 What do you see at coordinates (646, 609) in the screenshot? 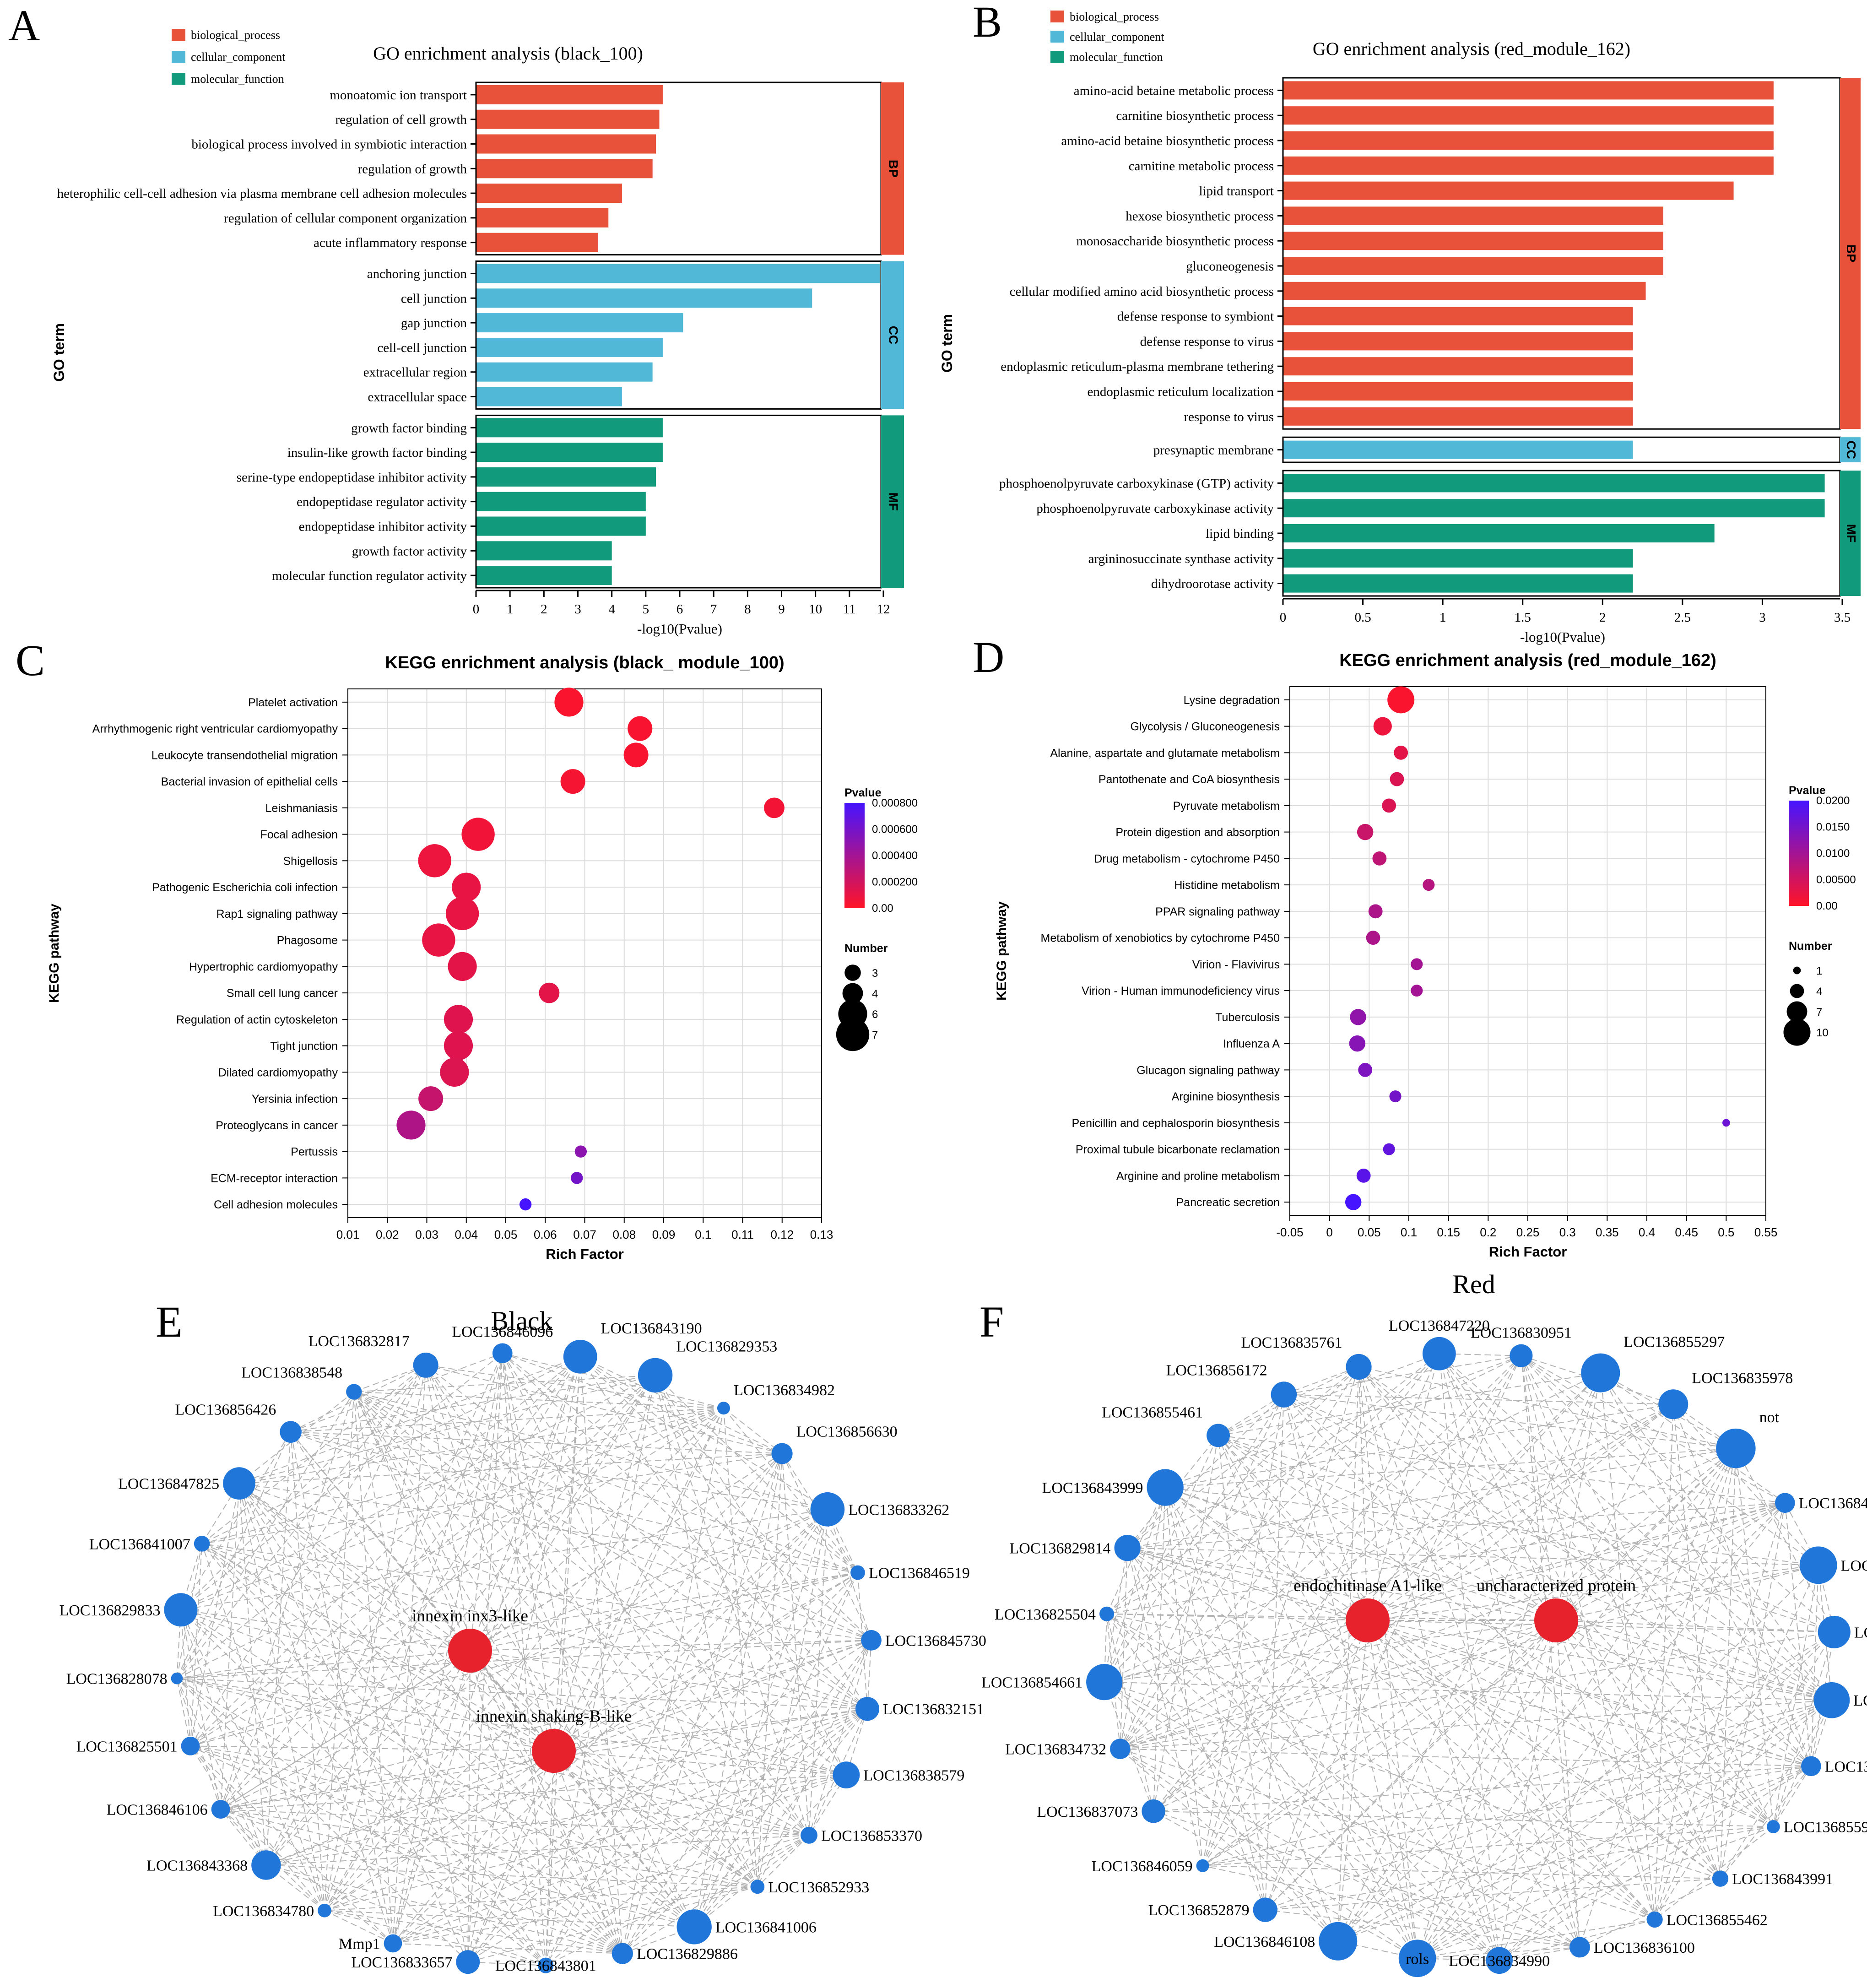
I see `x-tick-label: 5` at bounding box center [646, 609].